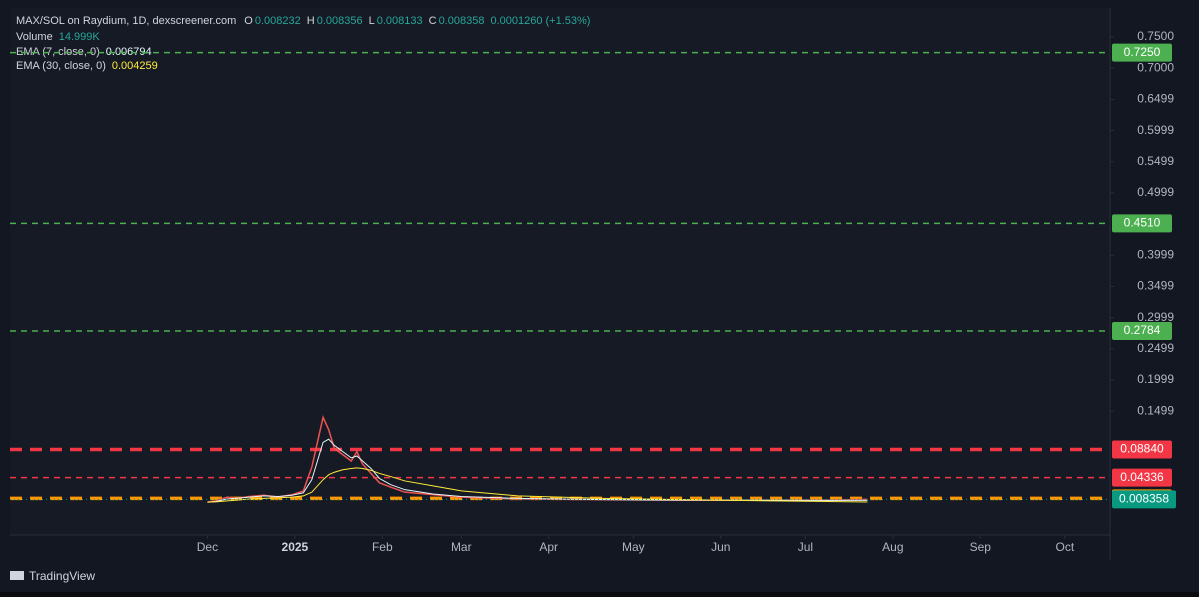 The width and height of the screenshot is (1199, 597). Describe the element at coordinates (34, 37) in the screenshot. I see `volume-label: Volume` at that location.